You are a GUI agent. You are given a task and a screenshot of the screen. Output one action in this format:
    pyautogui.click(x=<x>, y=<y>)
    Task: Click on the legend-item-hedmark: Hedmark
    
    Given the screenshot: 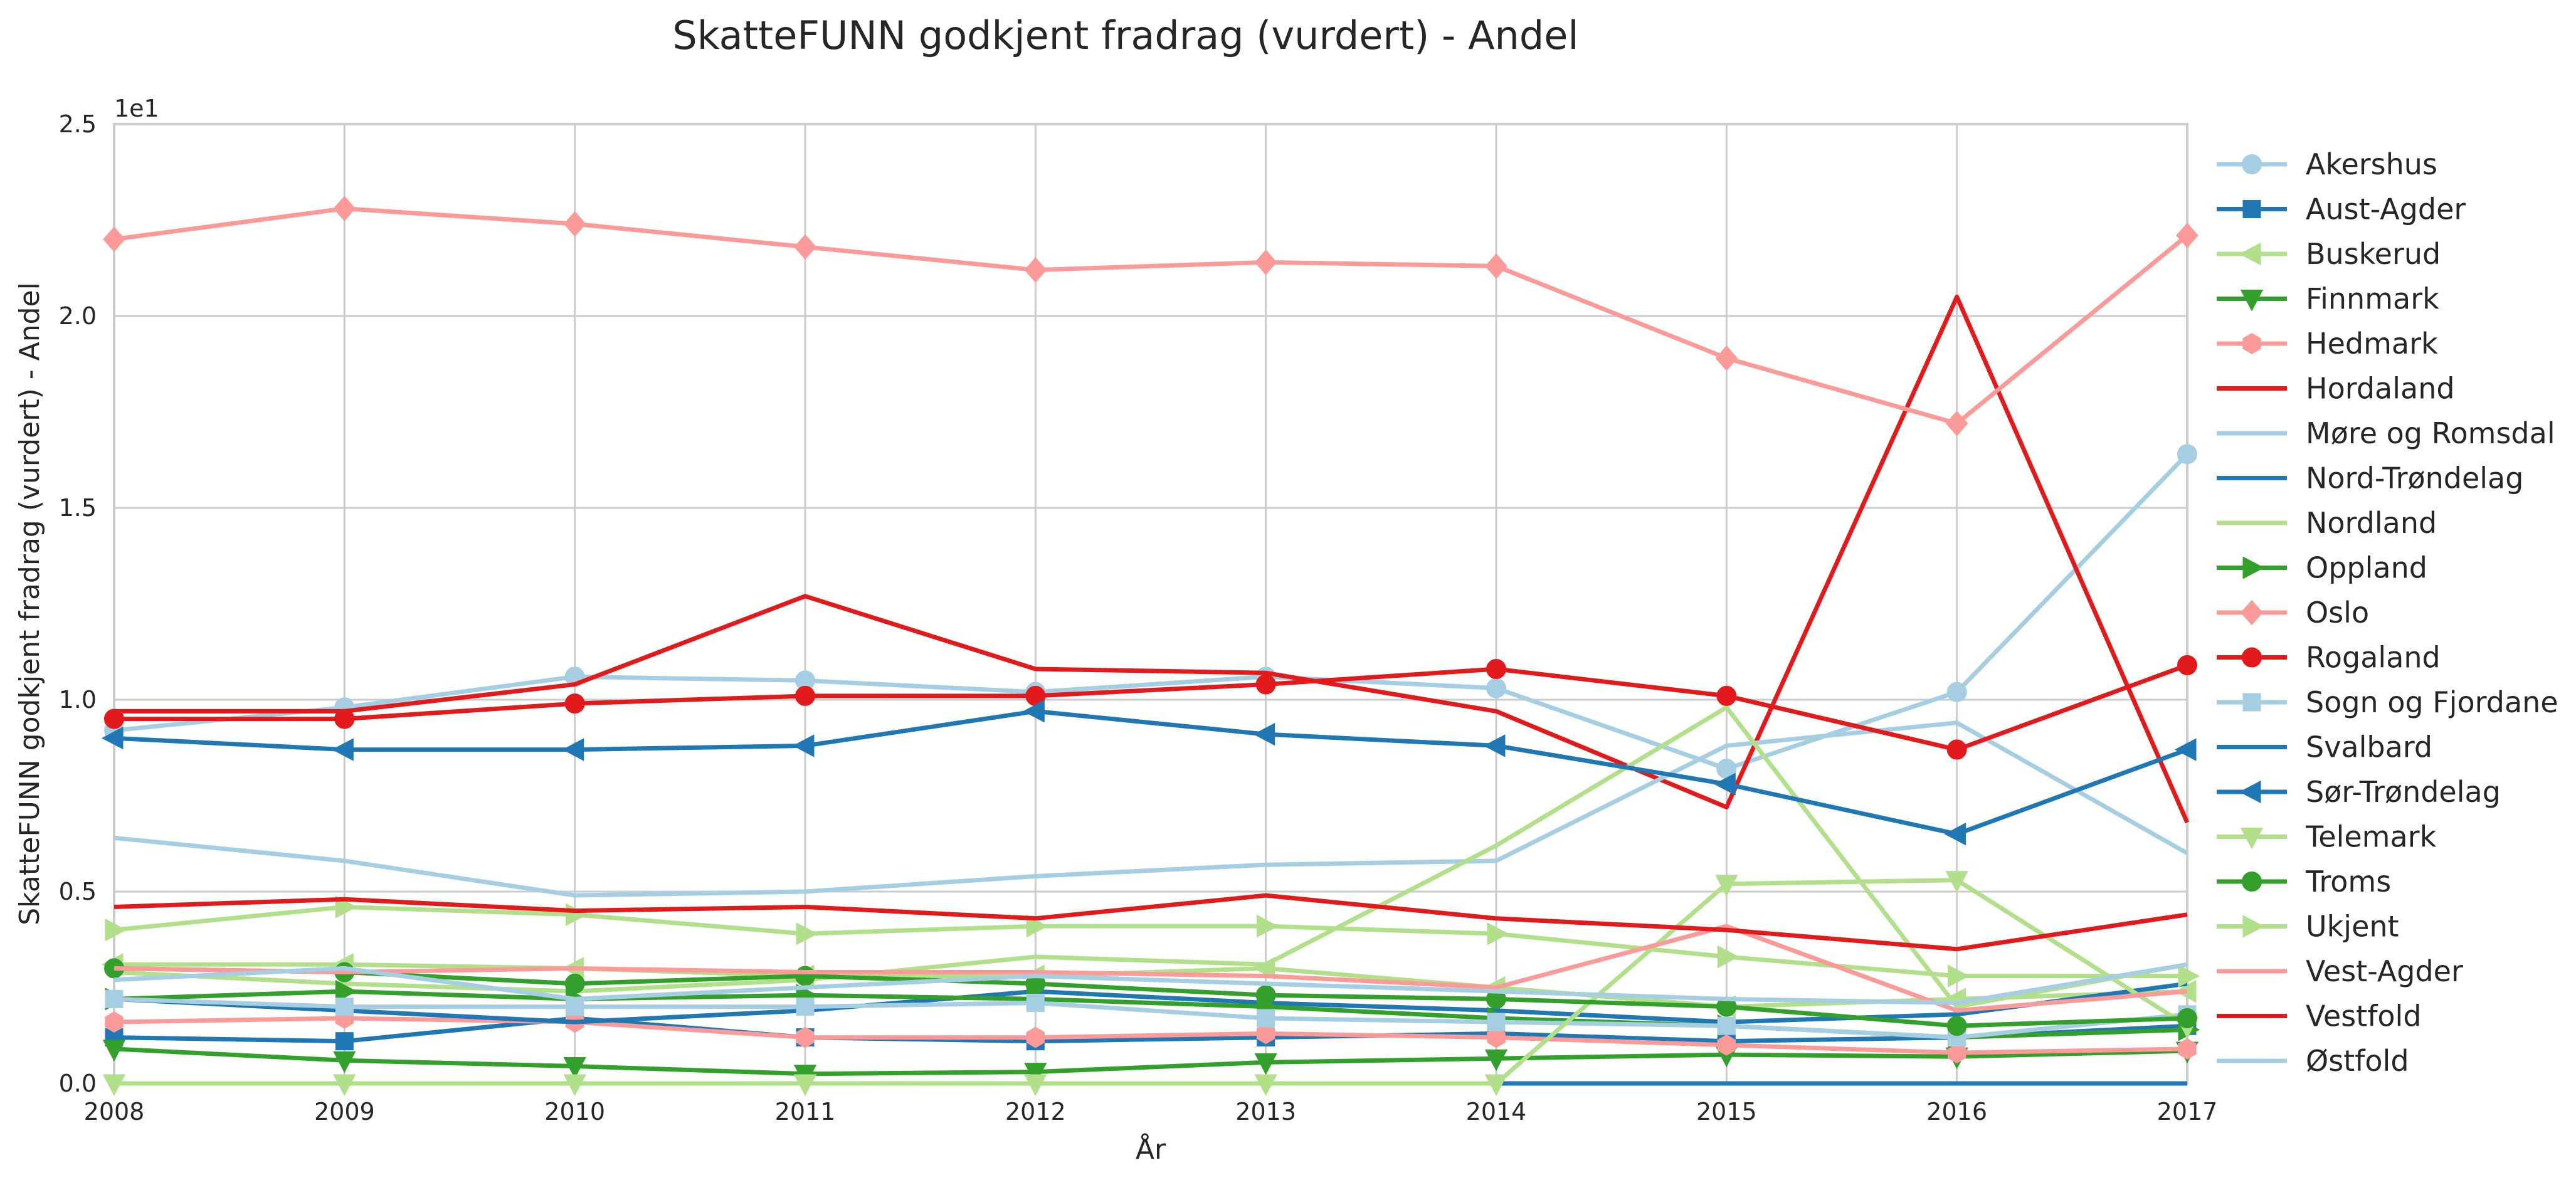 What is the action you would take?
    pyautogui.click(x=2327, y=344)
    